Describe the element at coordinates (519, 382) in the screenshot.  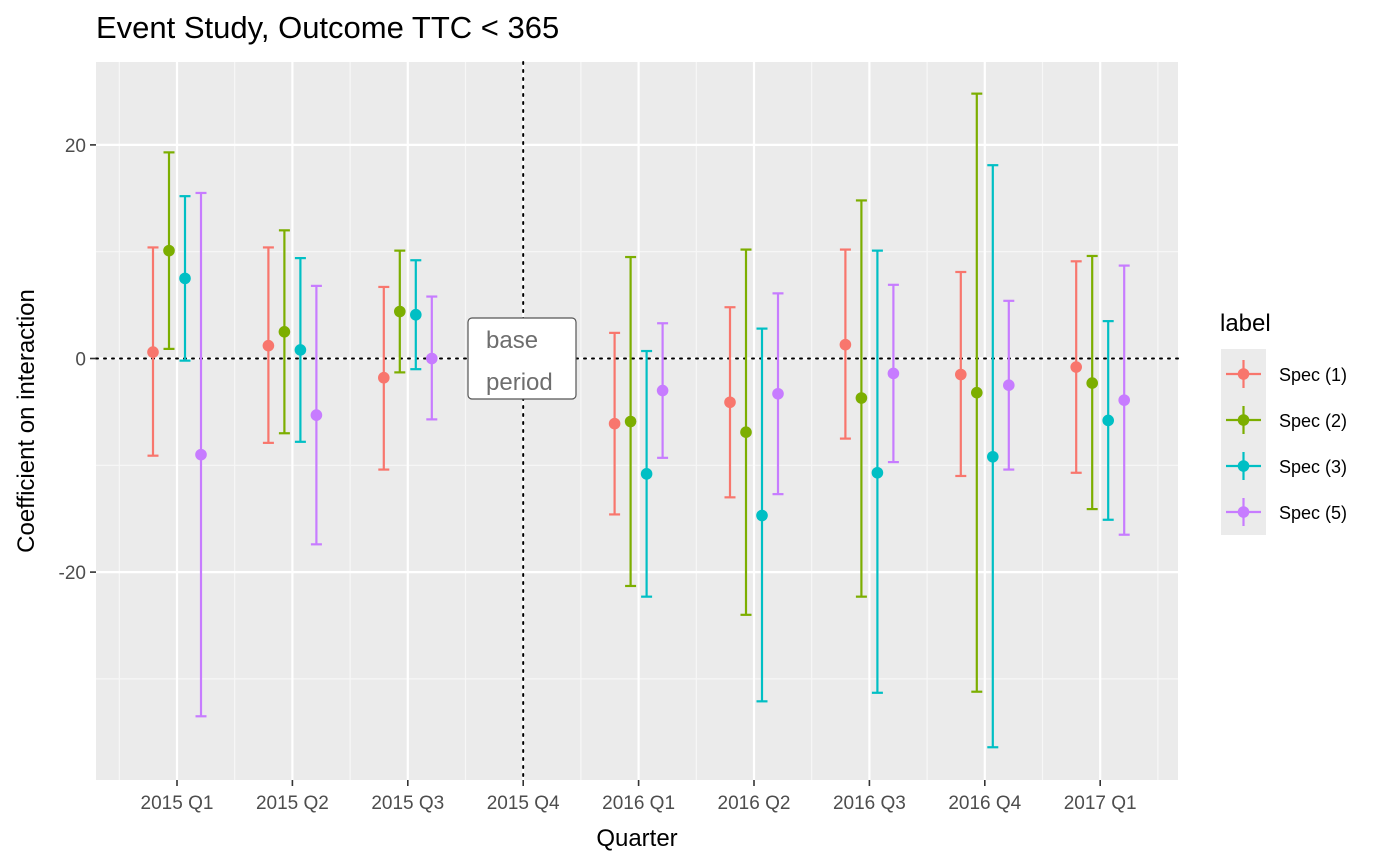
I see `annotation-line-2: period` at that location.